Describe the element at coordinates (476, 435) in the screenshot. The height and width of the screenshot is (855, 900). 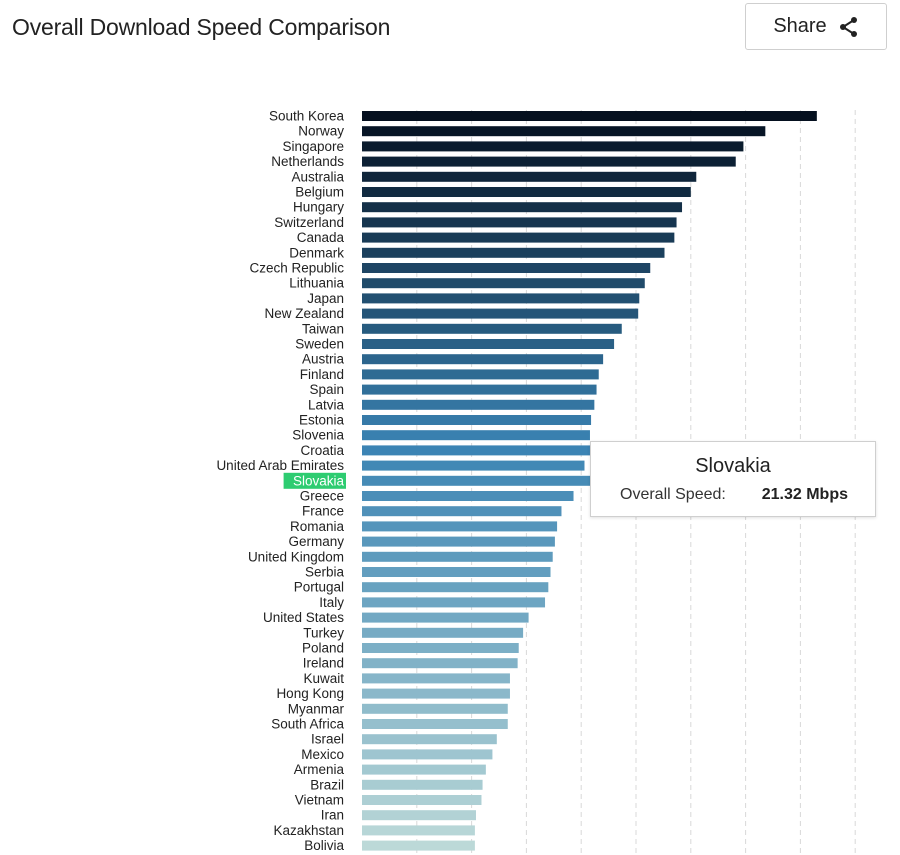
I see `bar-slovenia` at that location.